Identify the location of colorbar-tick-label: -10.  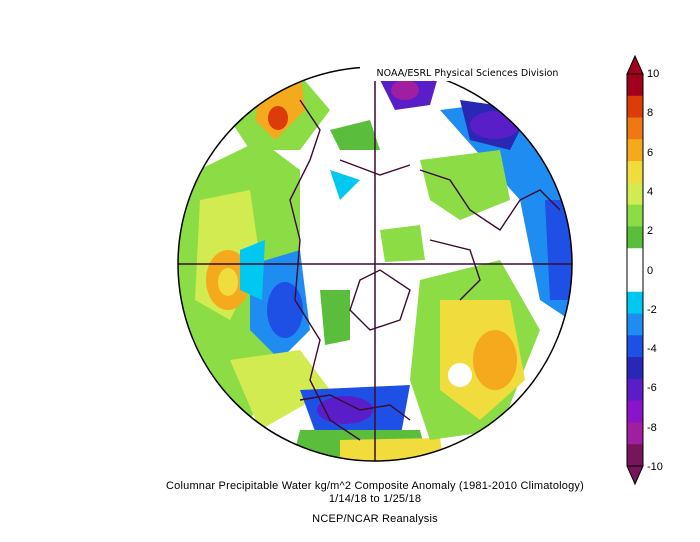
(655, 467).